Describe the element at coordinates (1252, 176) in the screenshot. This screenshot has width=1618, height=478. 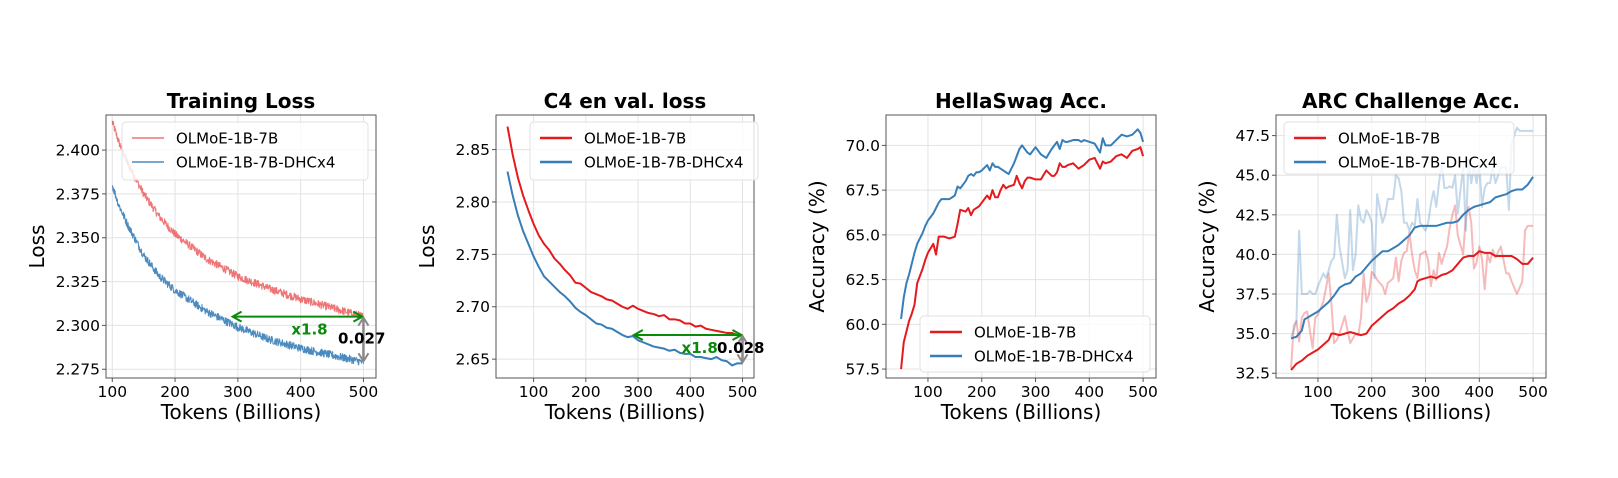
I see `y-tick-label: 45.0` at that location.